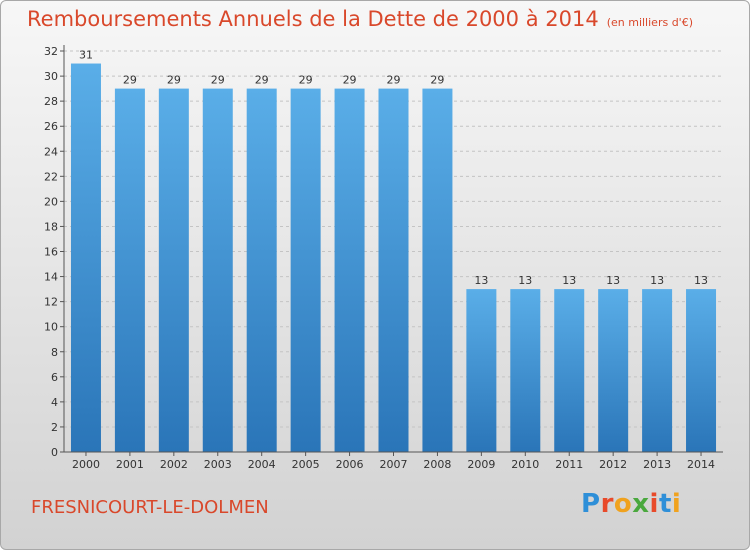 This screenshot has width=750, height=550. I want to click on proxiti-logo: Proxiti, so click(631, 504).